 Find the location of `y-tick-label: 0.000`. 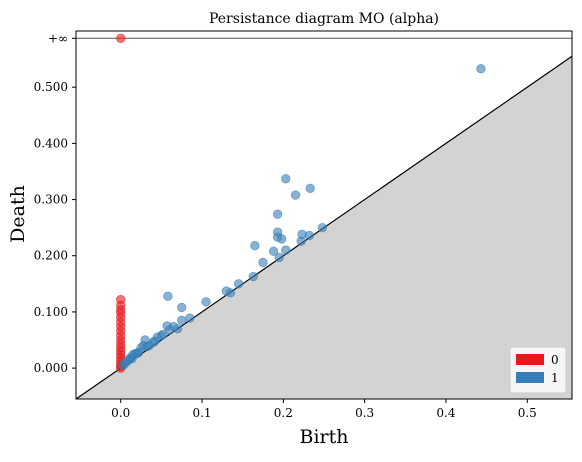

y-tick-label: 0.000 is located at coordinates (51, 368).